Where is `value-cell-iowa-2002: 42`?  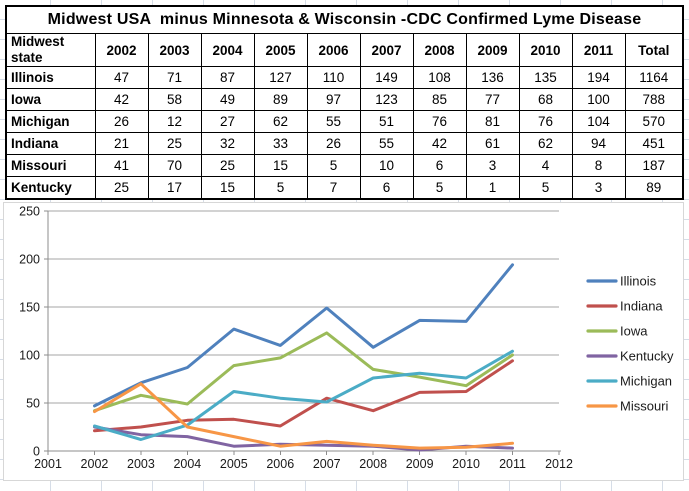 value-cell-iowa-2002: 42 is located at coordinates (121, 99).